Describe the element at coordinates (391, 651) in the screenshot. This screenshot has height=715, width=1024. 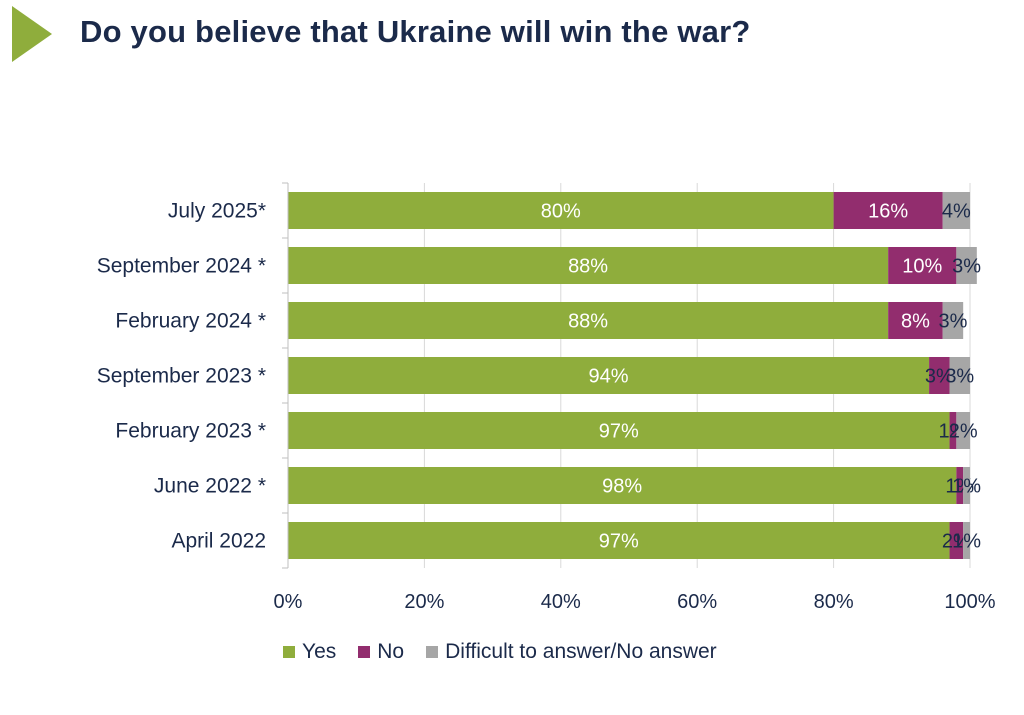
I see `legend-label-no: No` at that location.